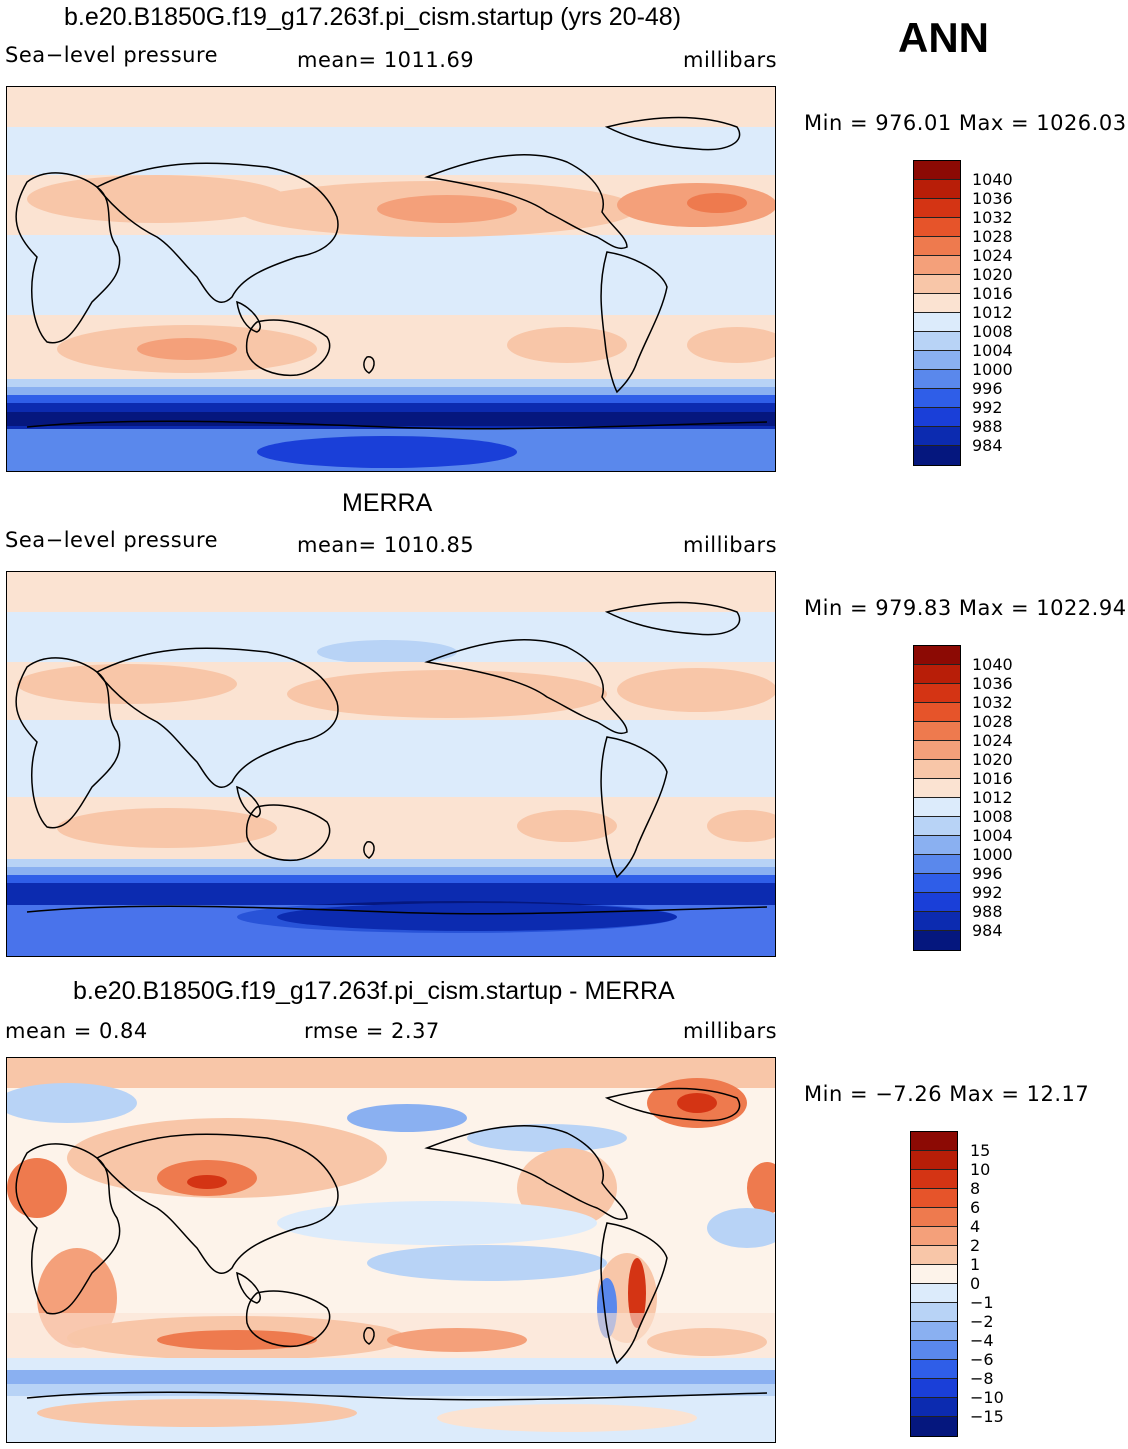  Describe the element at coordinates (947, 1094) in the screenshot. I see `panel3-minmax: Min = −7.26 Max = 12.17` at that location.